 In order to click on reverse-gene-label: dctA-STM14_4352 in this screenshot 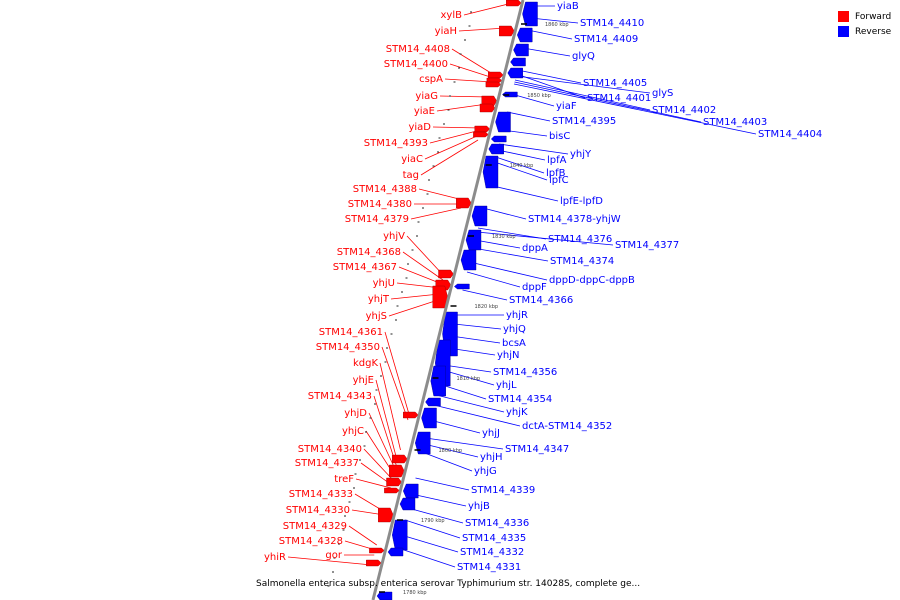, I will do `click(567, 426)`.